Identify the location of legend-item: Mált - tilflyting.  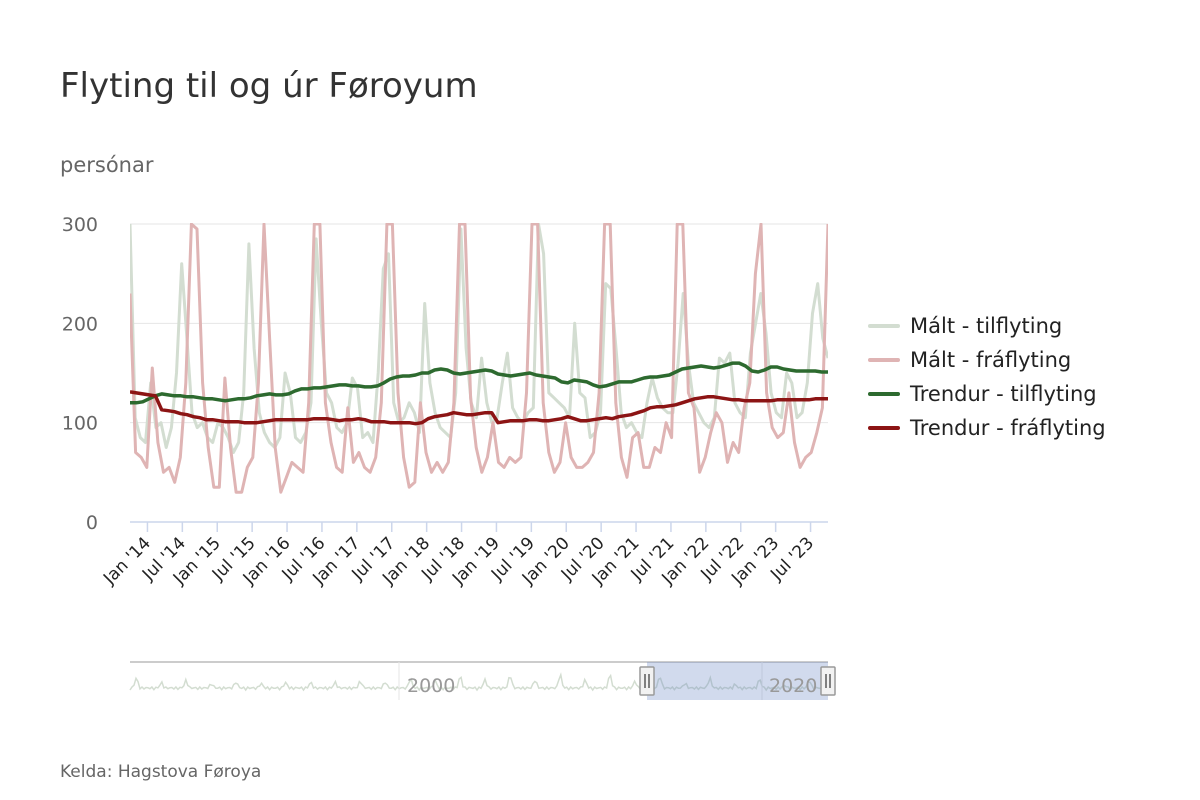
(965, 326).